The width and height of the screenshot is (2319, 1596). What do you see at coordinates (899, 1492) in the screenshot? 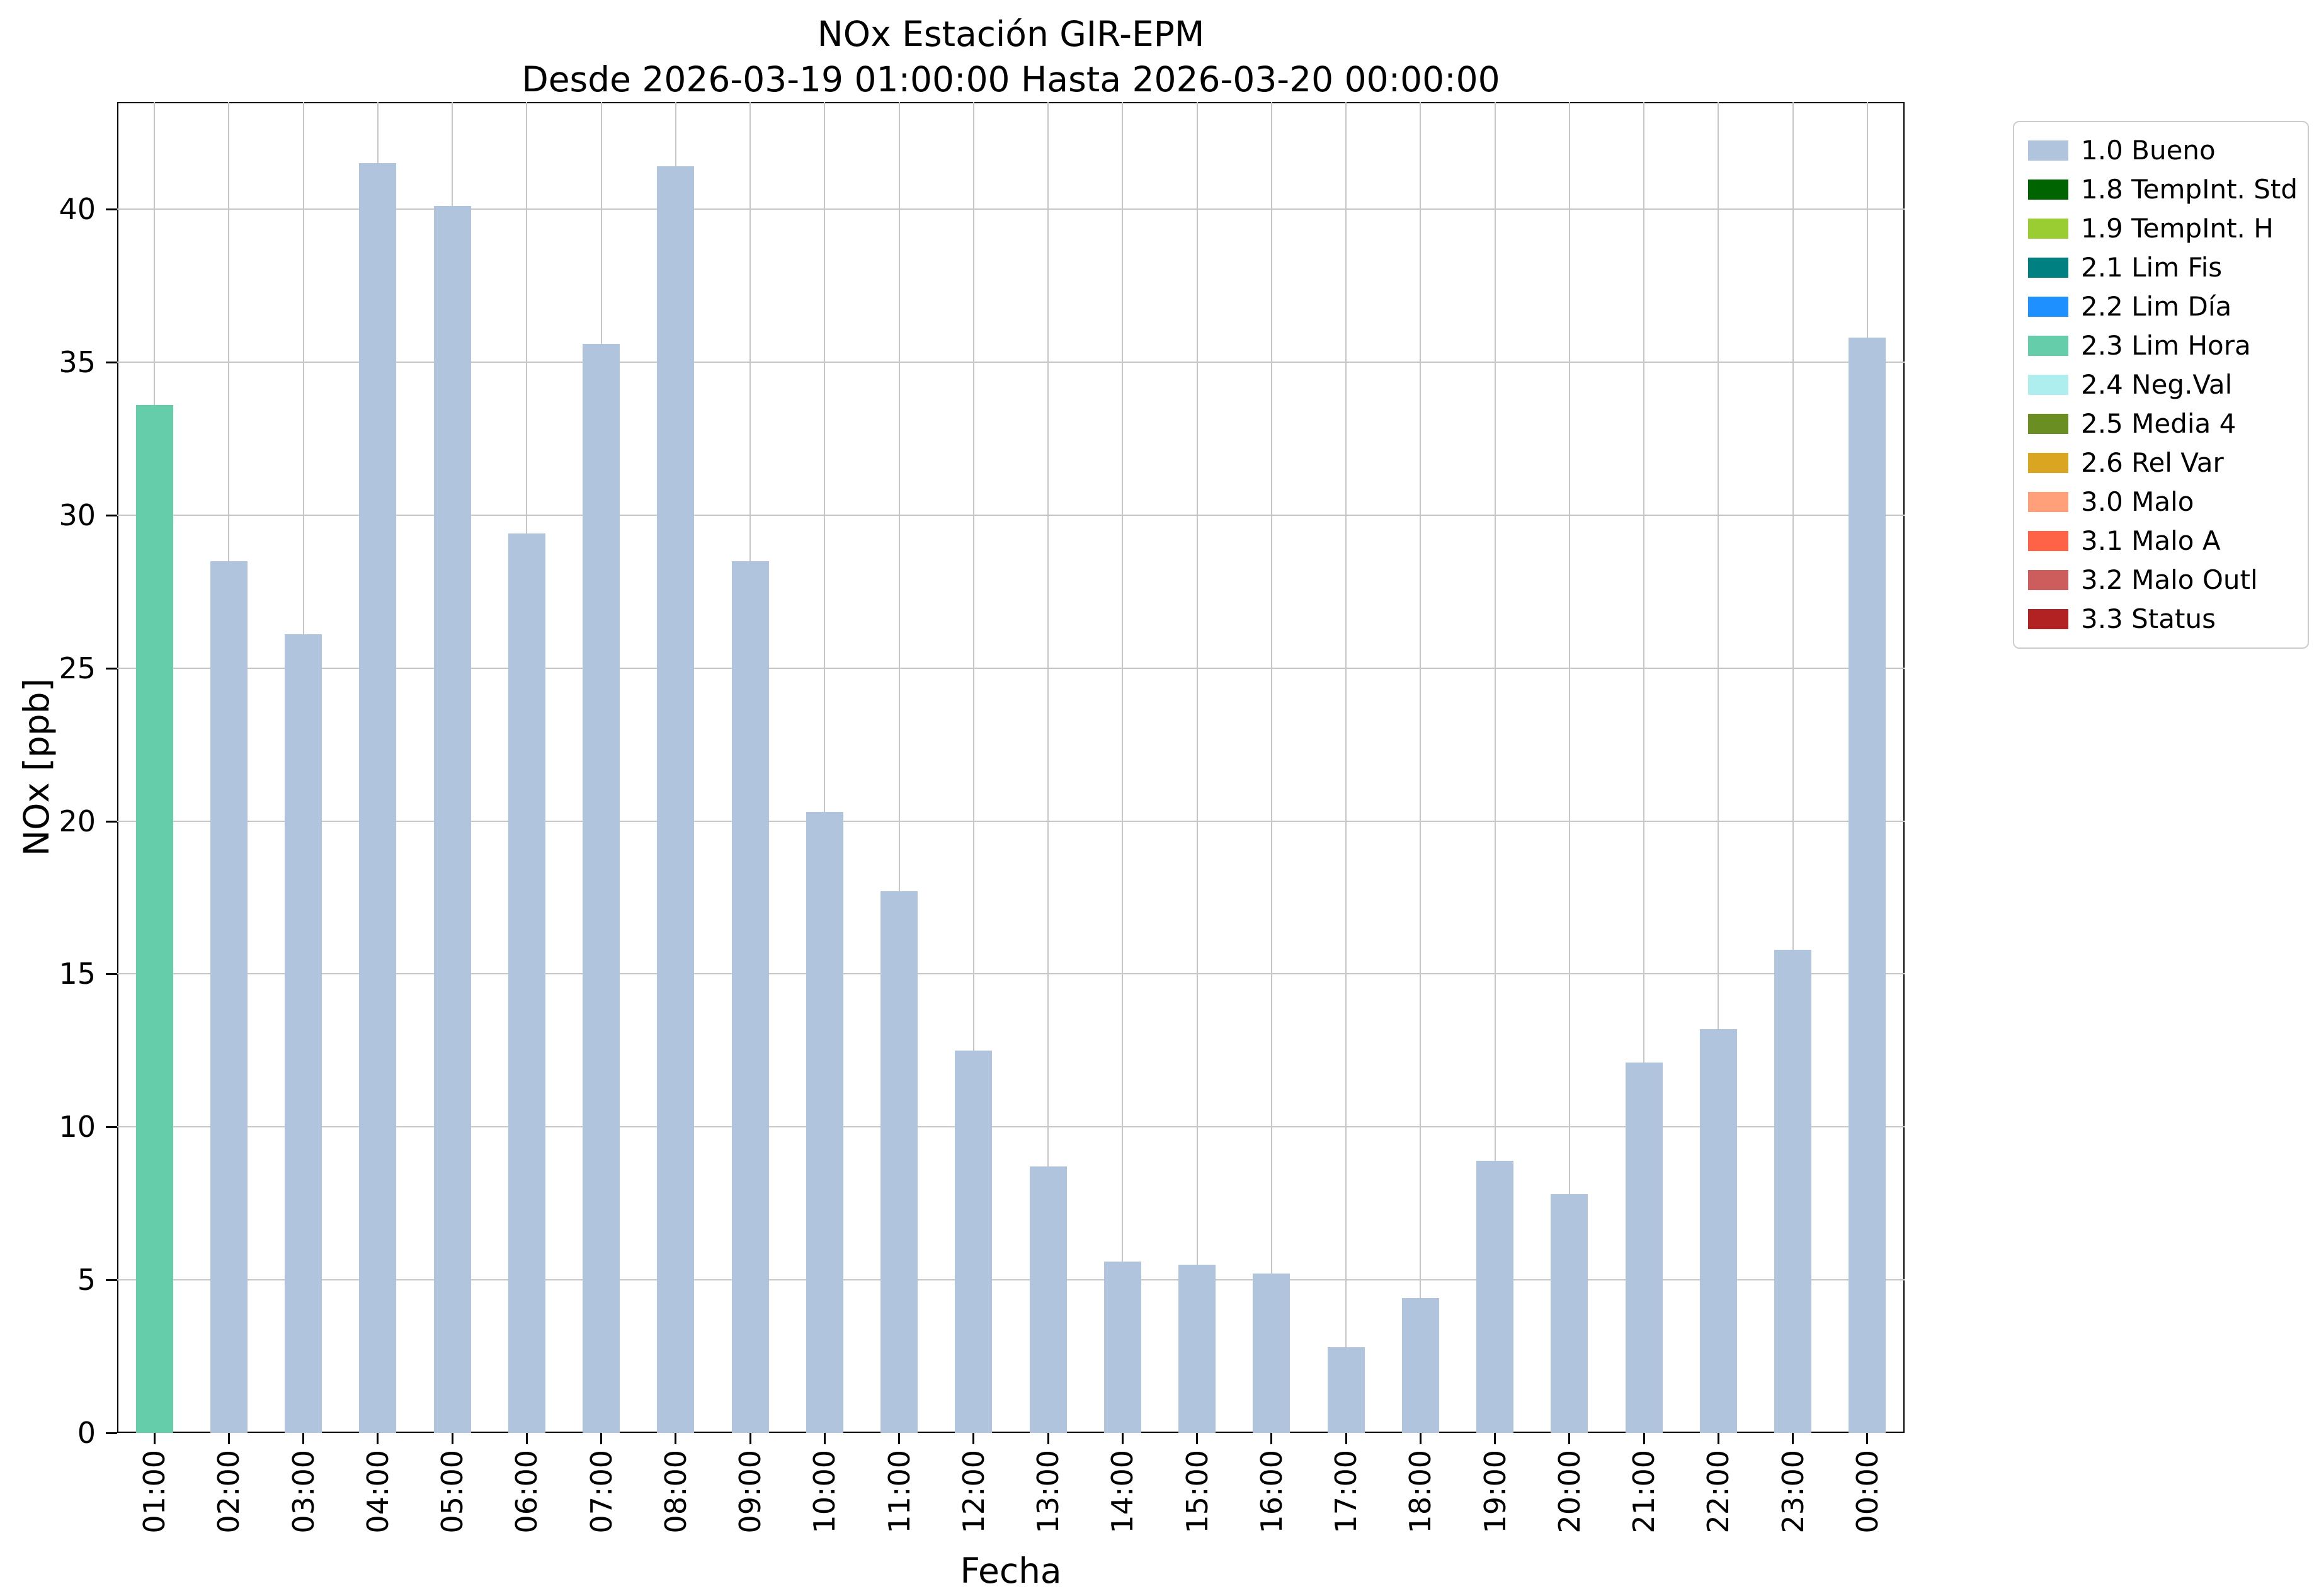
I see `x-tick-label: 11:00` at bounding box center [899, 1492].